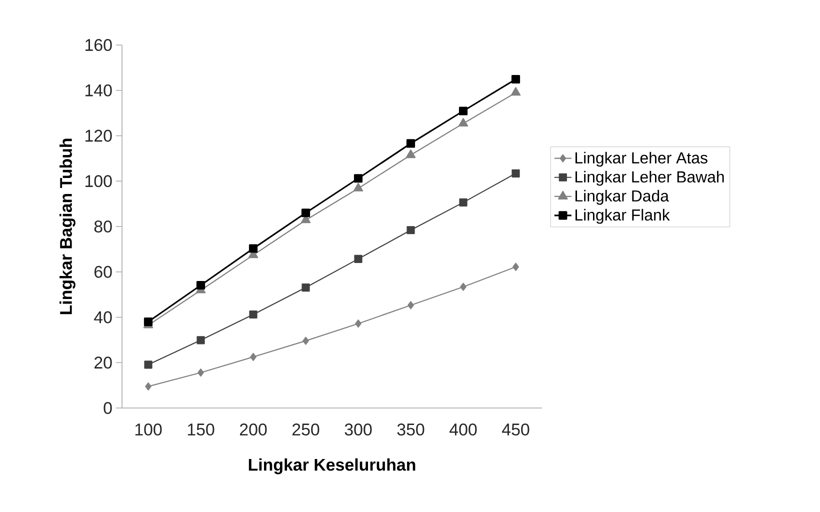  Describe the element at coordinates (201, 430) in the screenshot. I see `x-tick-label: 150` at that location.